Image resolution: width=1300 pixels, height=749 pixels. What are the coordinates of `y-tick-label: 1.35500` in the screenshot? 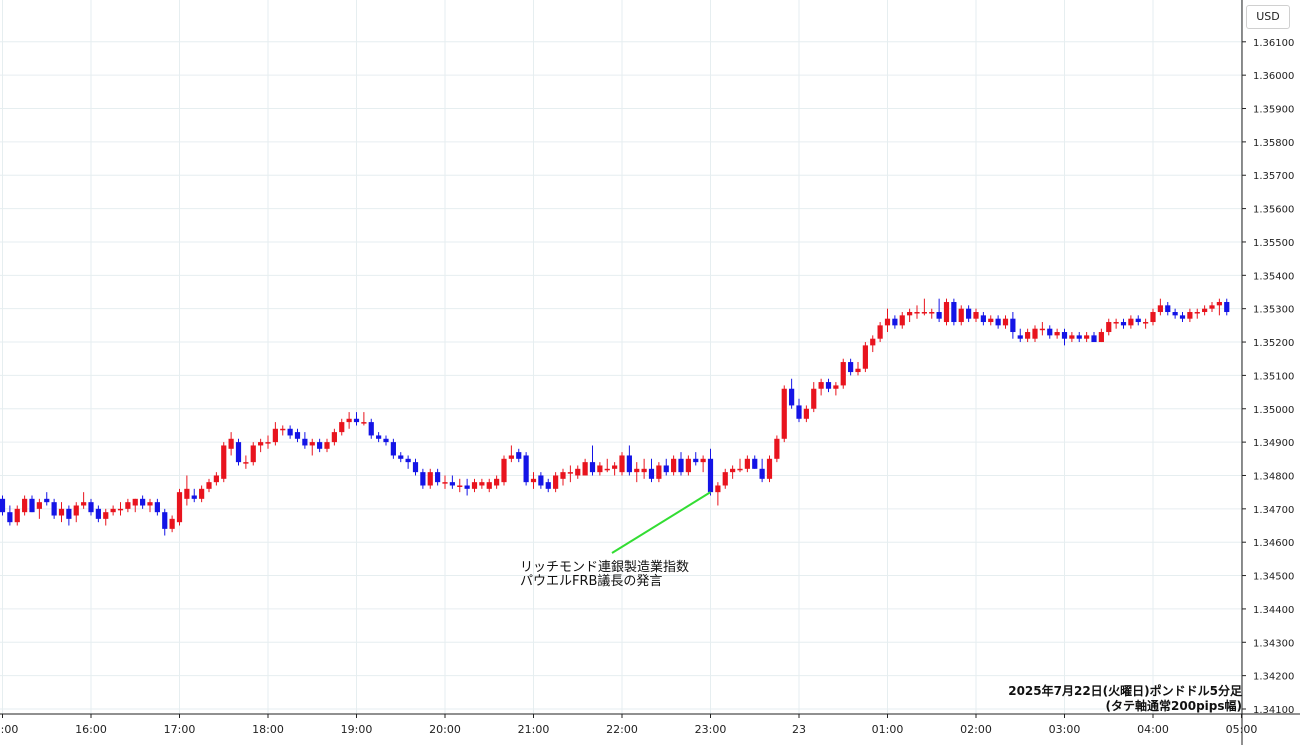 It's located at (1273, 243).